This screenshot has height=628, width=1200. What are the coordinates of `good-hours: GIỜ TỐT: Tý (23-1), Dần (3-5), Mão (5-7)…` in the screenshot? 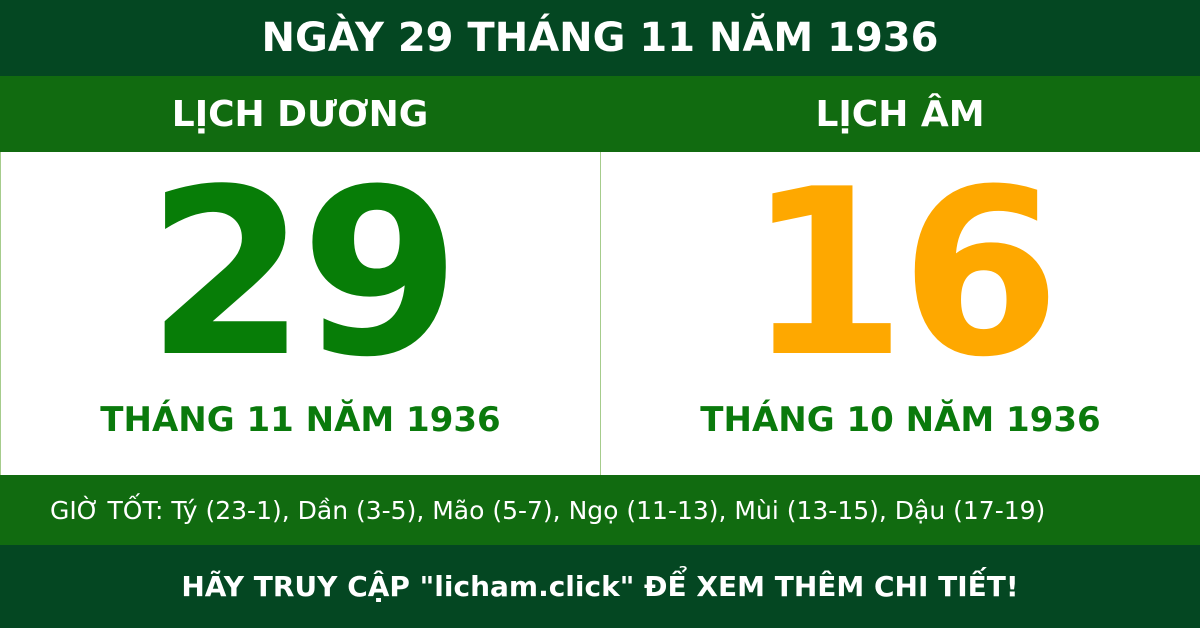 It's located at (600, 510).